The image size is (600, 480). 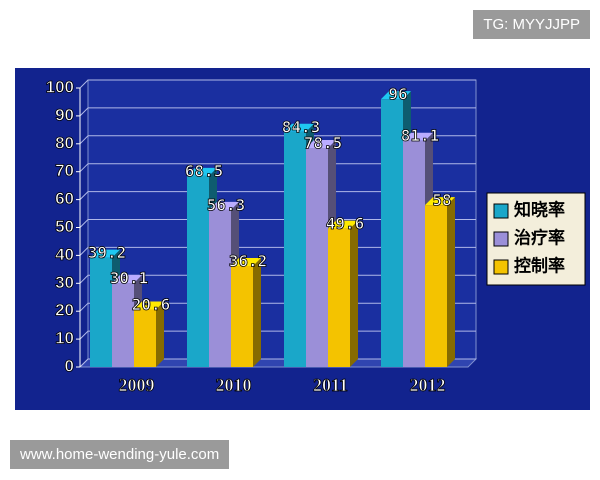 I want to click on data-label: 20.6, so click(x=151, y=304).